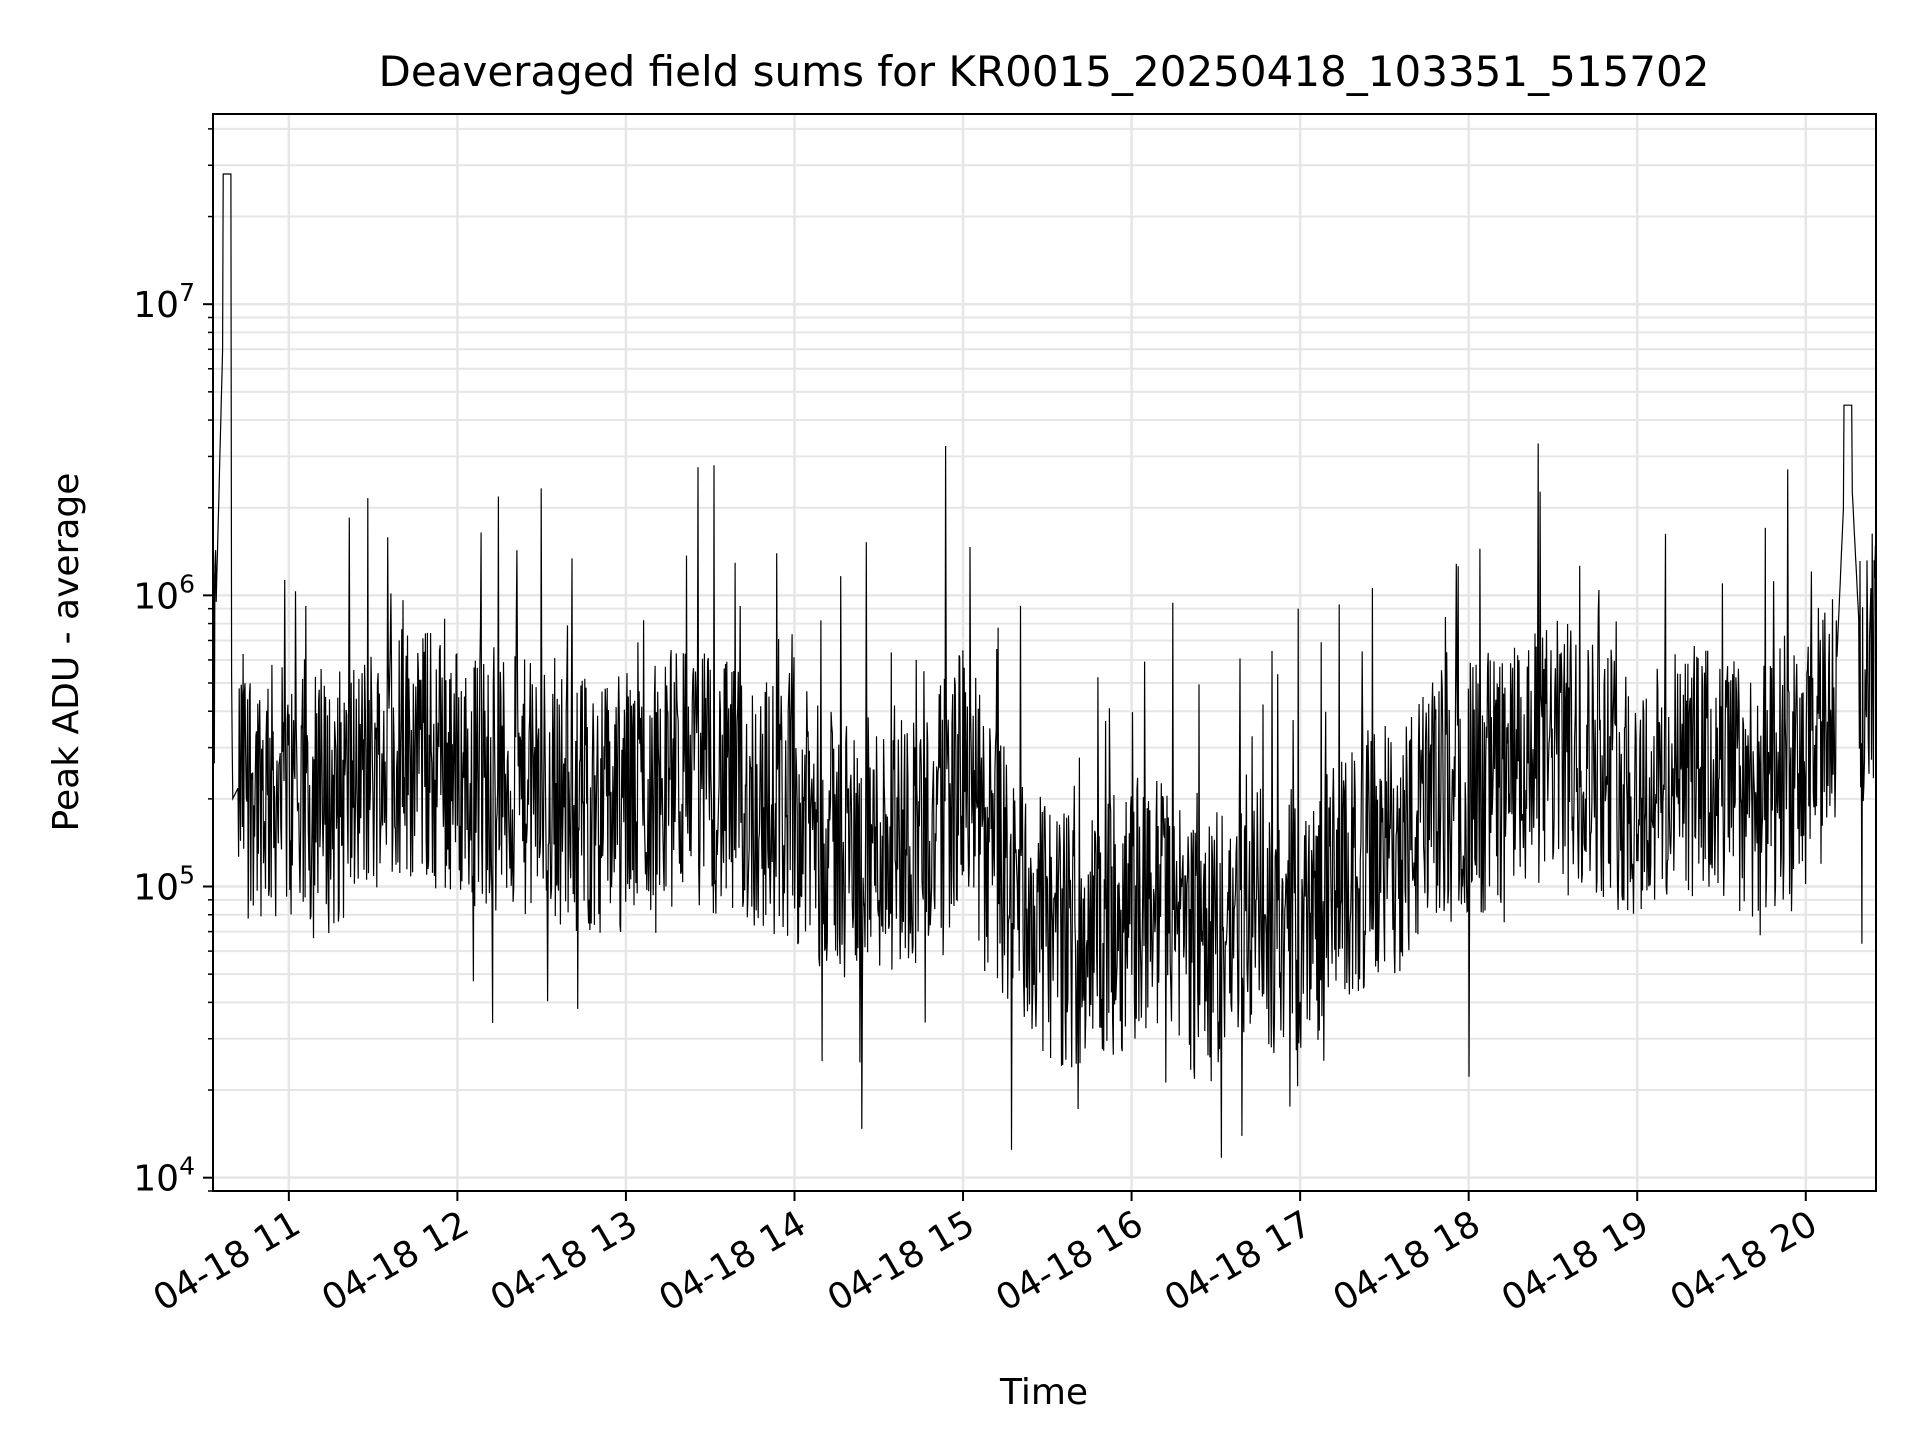 The height and width of the screenshot is (1444, 1920). I want to click on y-tick-label: 104, so click(164, 1176).